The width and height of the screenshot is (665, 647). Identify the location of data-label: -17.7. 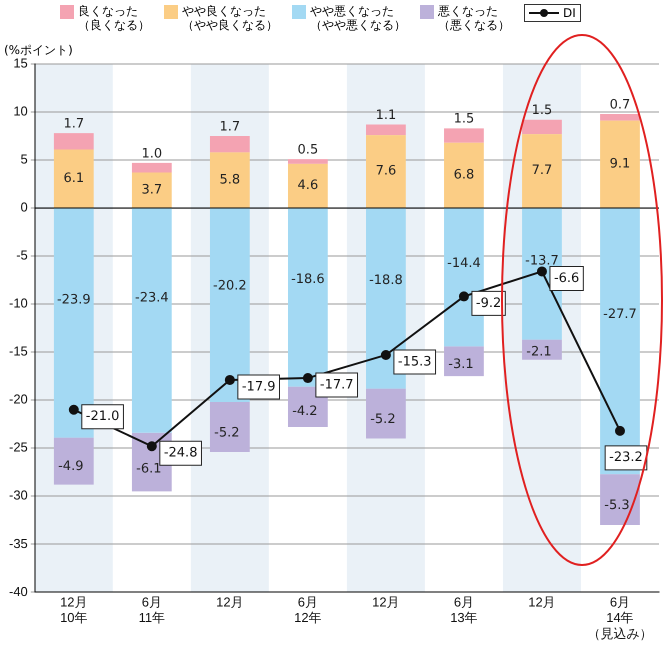
(337, 384).